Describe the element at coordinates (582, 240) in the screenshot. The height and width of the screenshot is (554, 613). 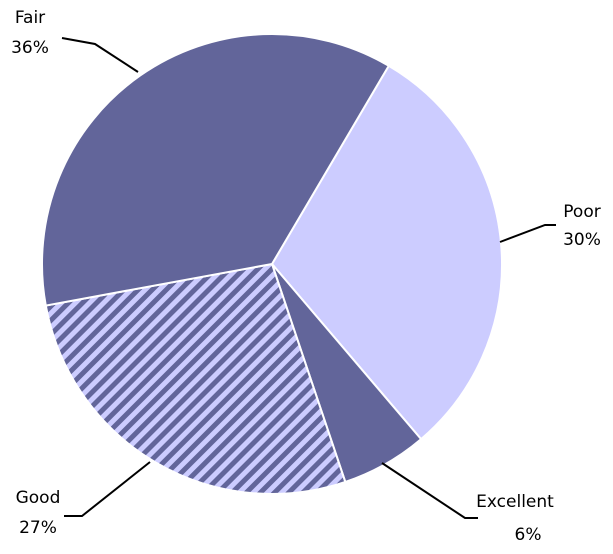
I see `slice-value: 30%` at that location.